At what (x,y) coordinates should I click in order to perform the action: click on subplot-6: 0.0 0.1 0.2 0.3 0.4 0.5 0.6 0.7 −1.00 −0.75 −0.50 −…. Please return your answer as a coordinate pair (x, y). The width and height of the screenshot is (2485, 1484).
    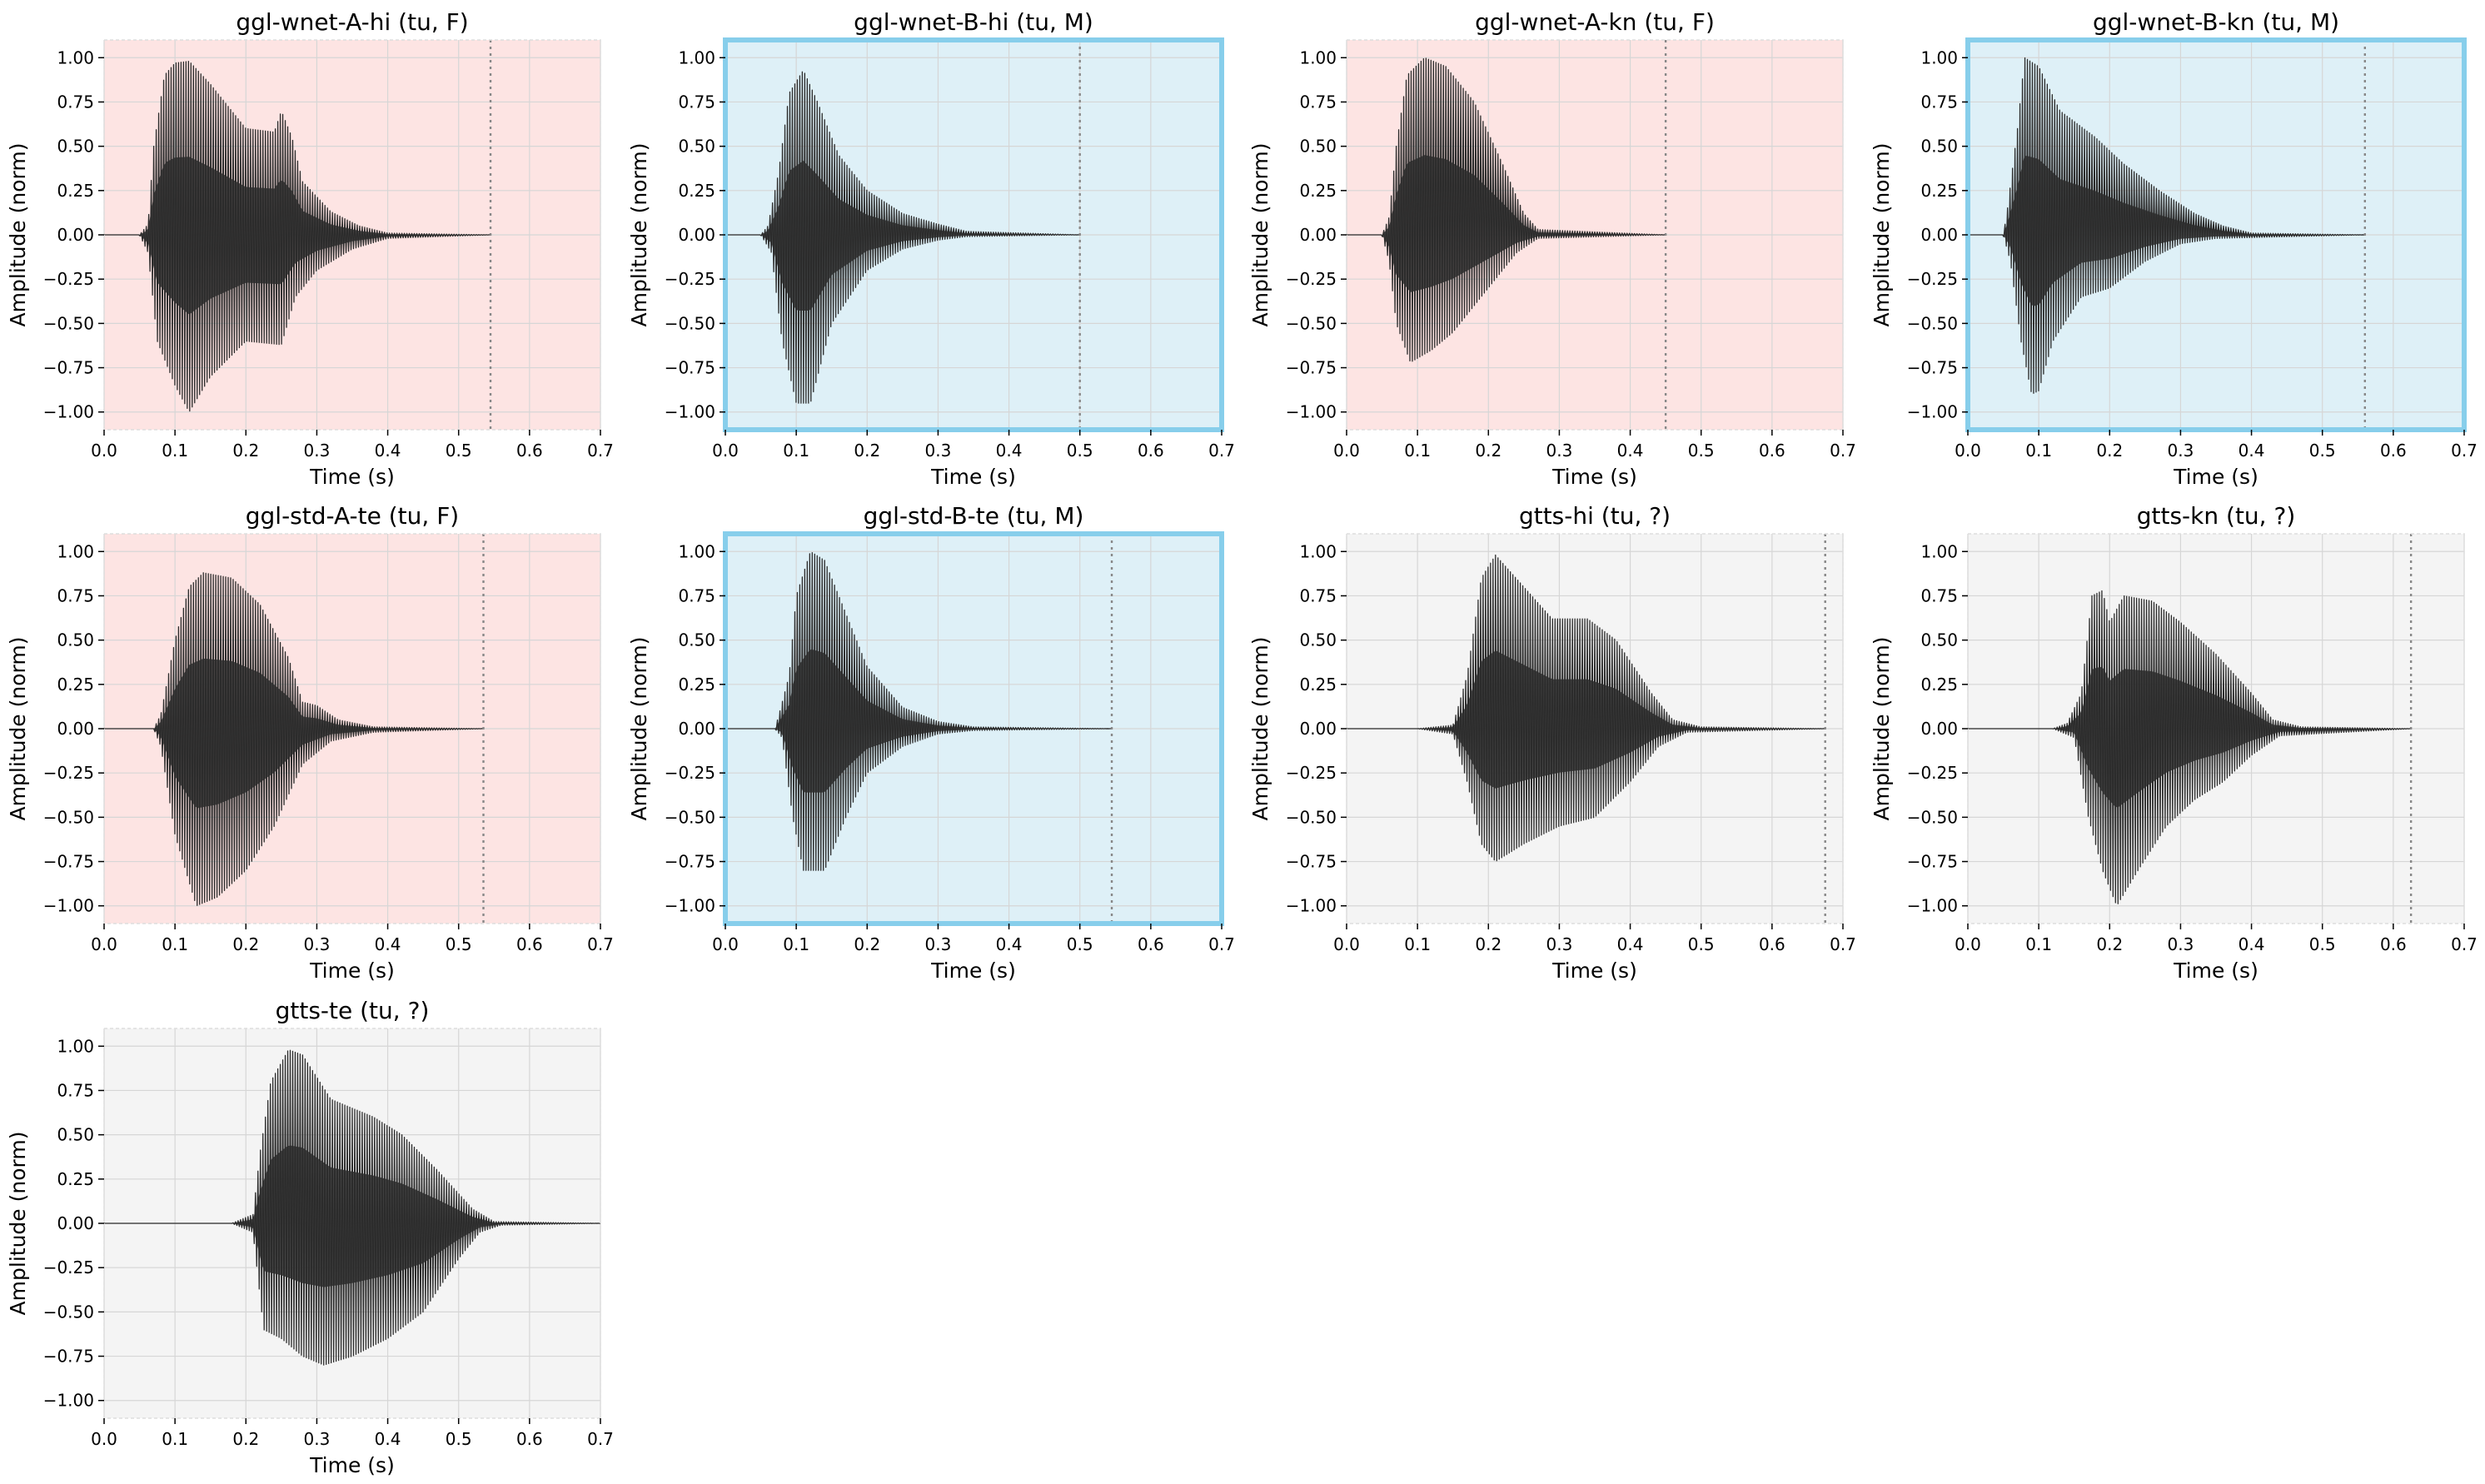
    Looking at the image, I should click on (931, 742).